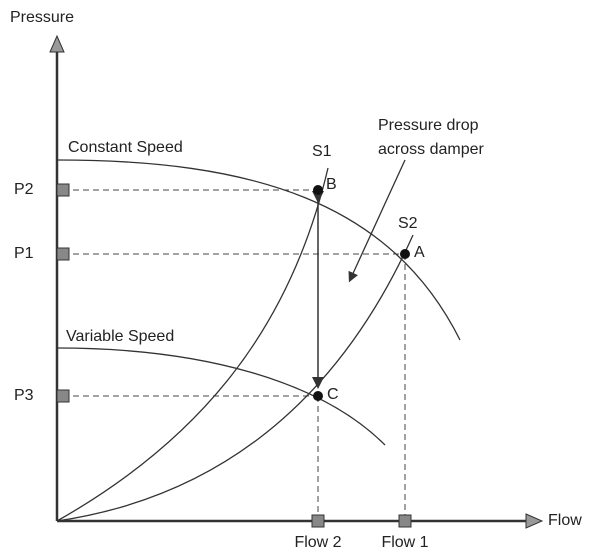 This screenshot has width=602, height=552. I want to click on p-label: P2, so click(24, 189).